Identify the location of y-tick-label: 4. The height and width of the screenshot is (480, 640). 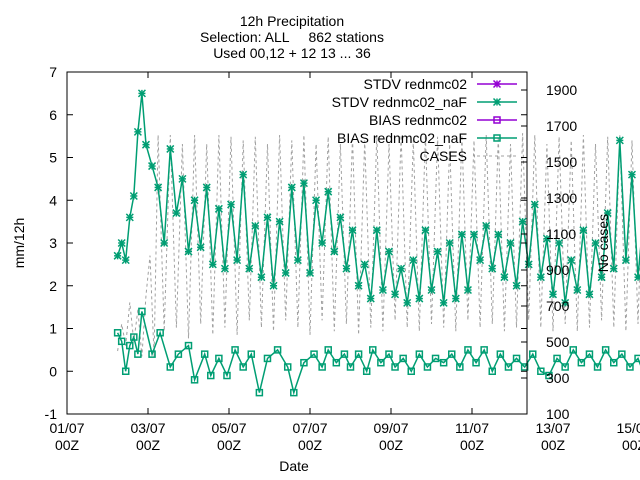
(53, 200).